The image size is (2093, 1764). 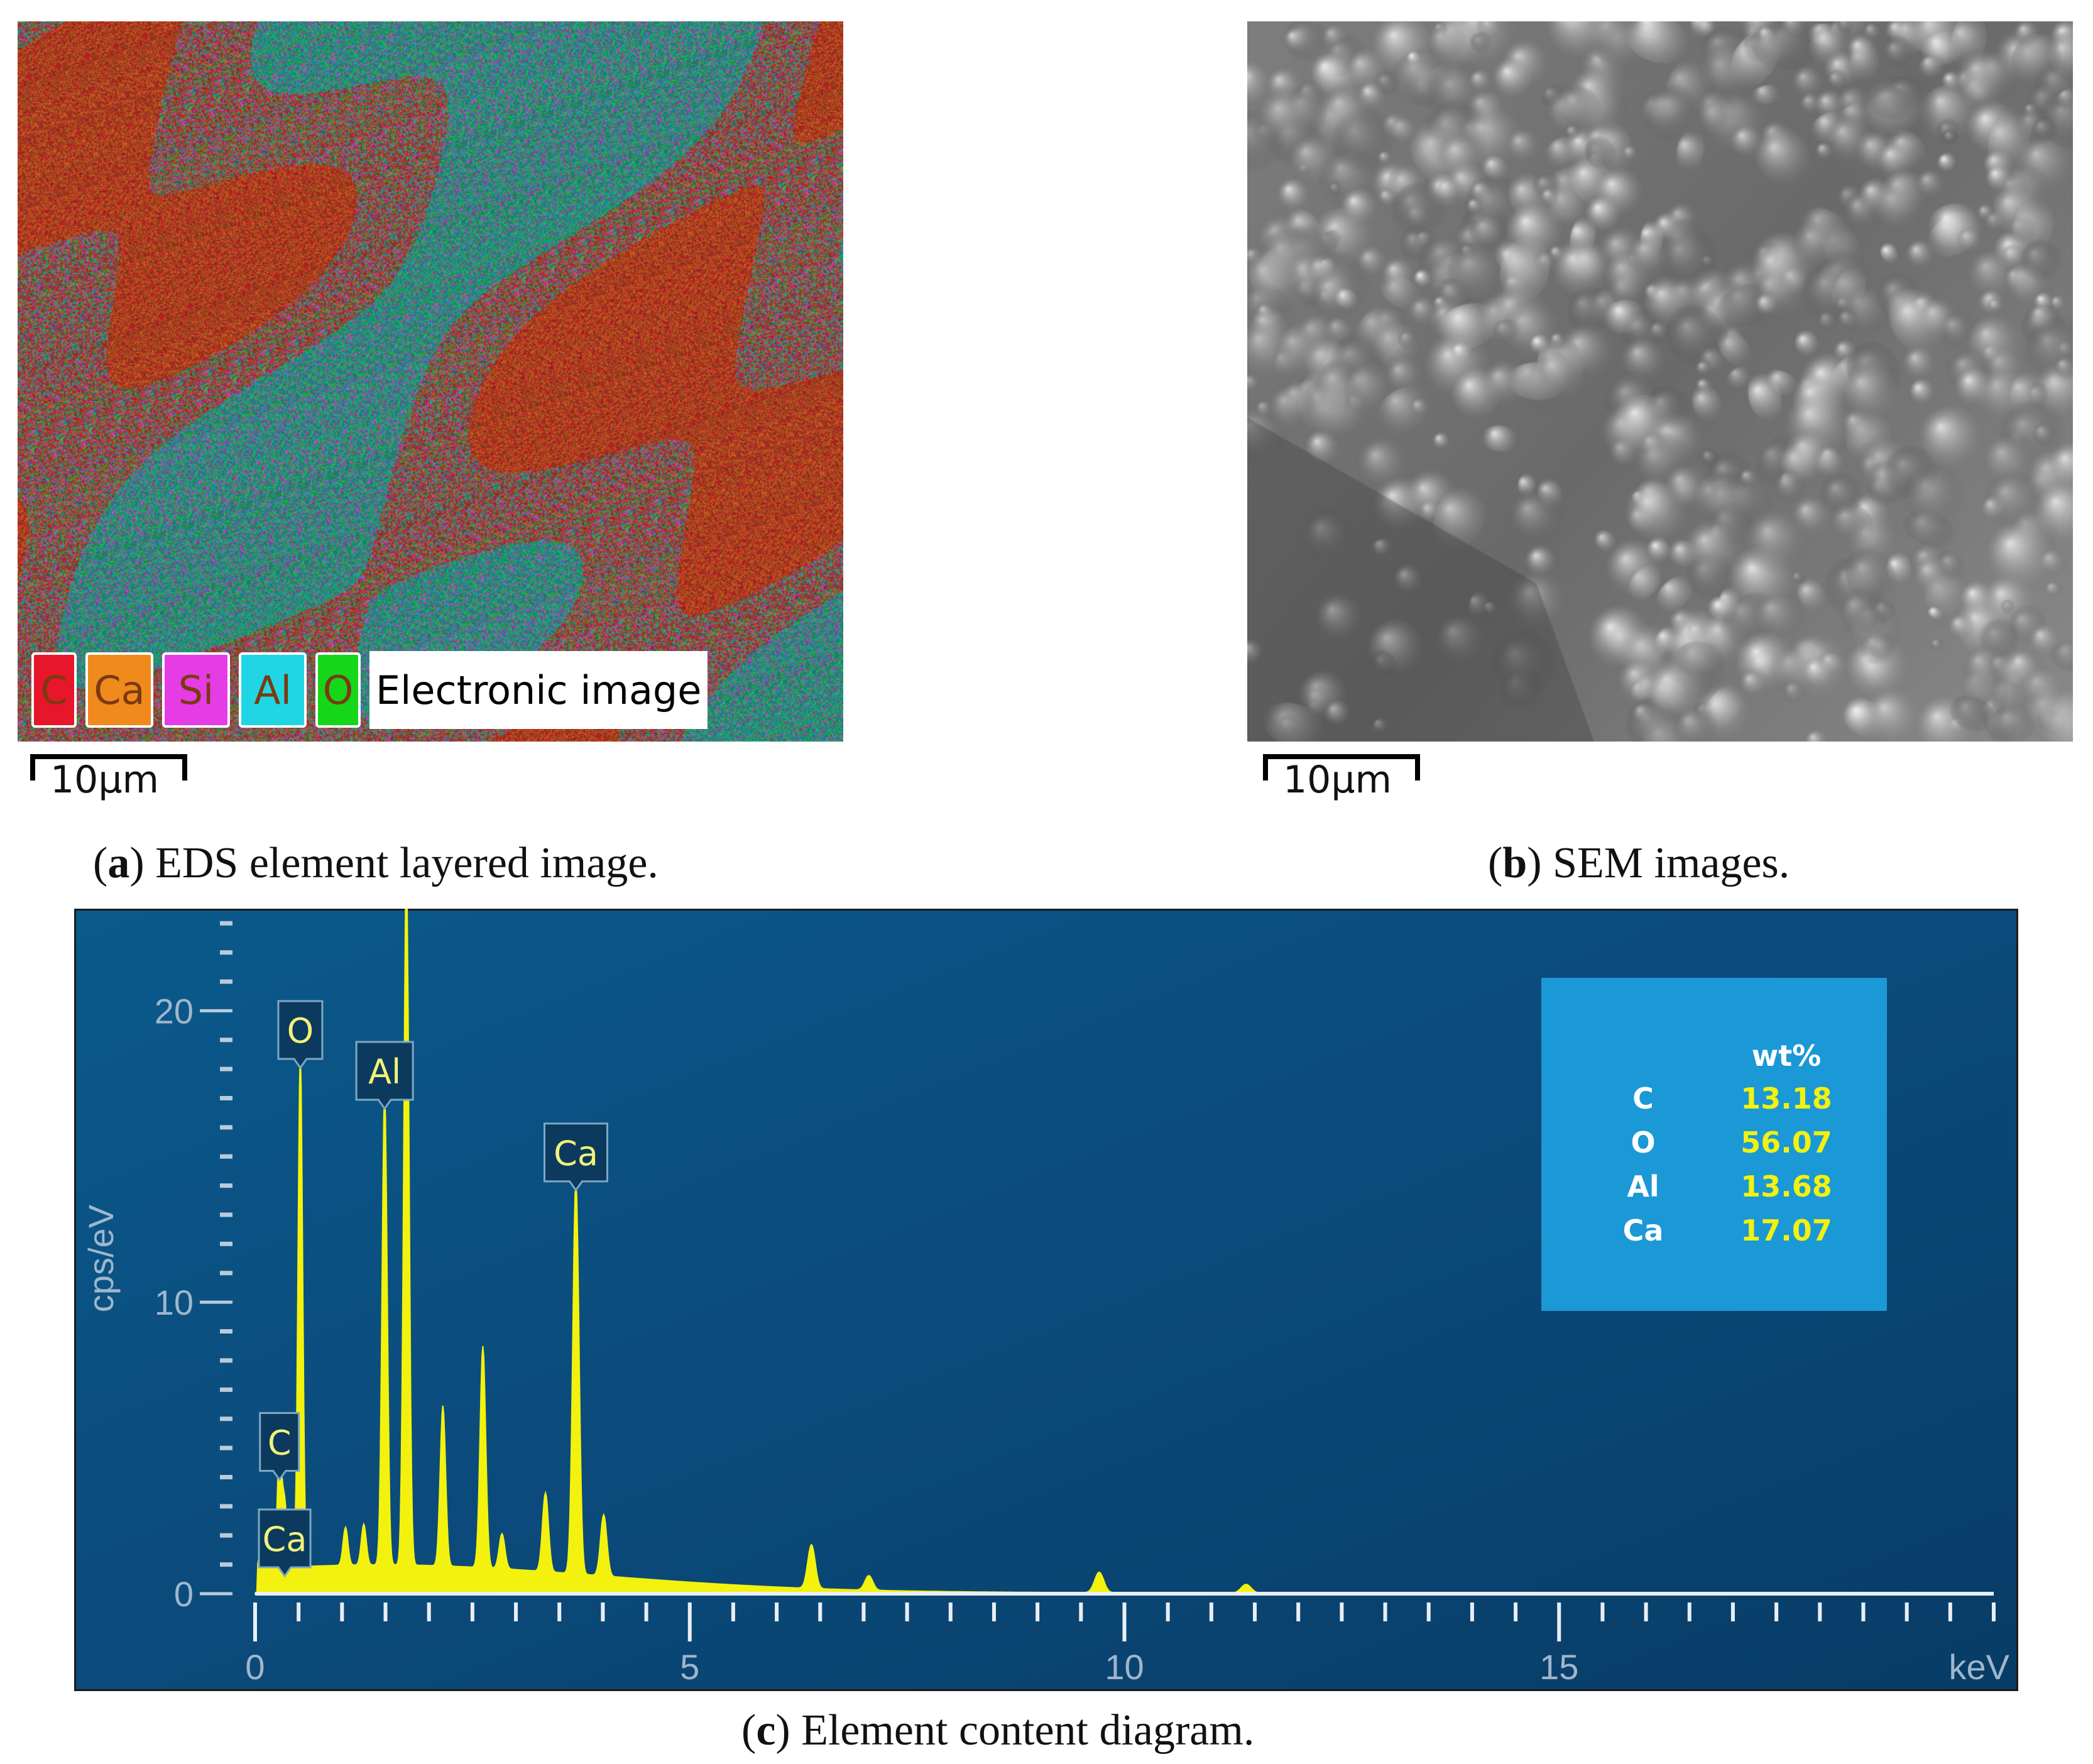 What do you see at coordinates (174, 1011) in the screenshot?
I see `y-tick-label: 20` at bounding box center [174, 1011].